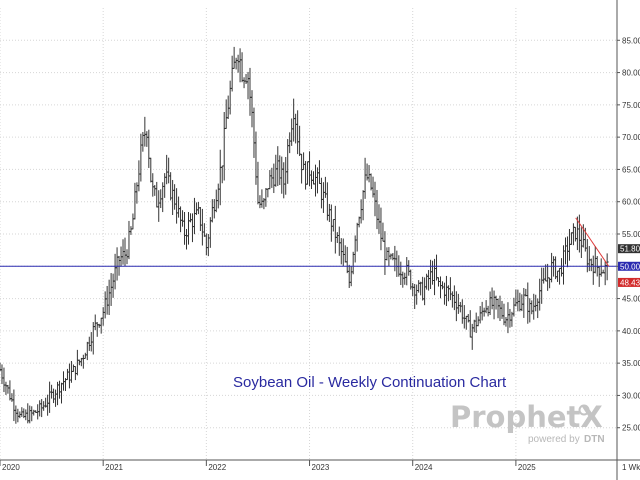 The image size is (640, 480). I want to click on y-tick-label: 40.00, so click(631, 331).